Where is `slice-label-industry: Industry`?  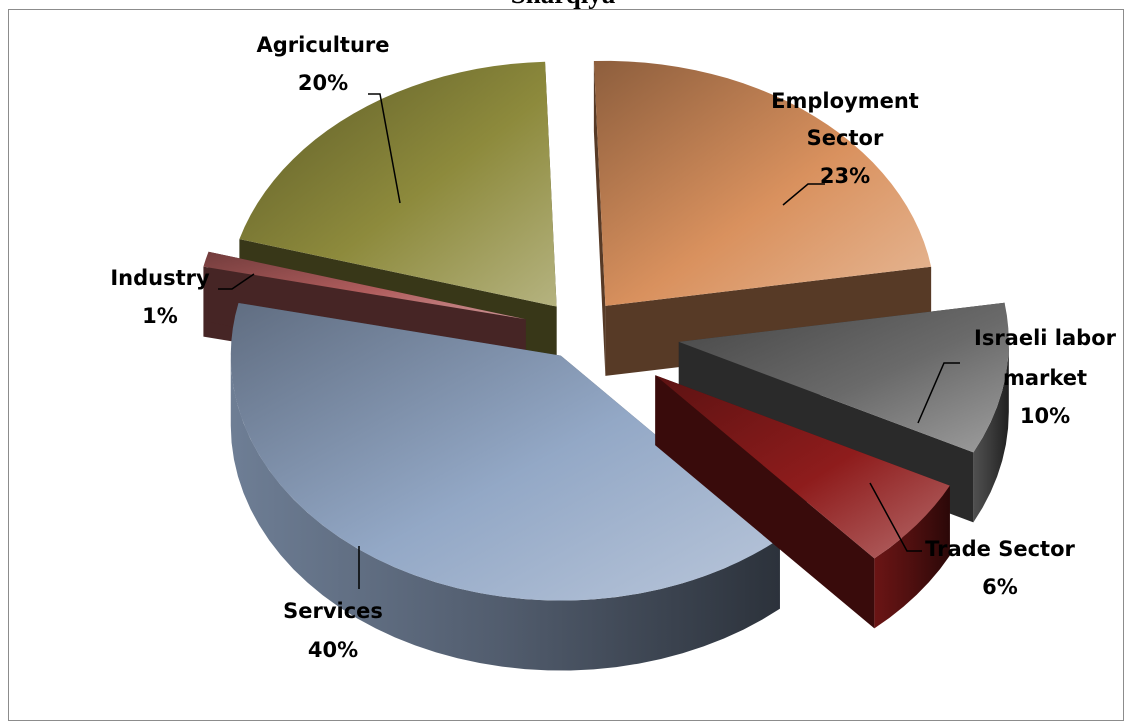 slice-label-industry: Industry is located at coordinates (160, 278).